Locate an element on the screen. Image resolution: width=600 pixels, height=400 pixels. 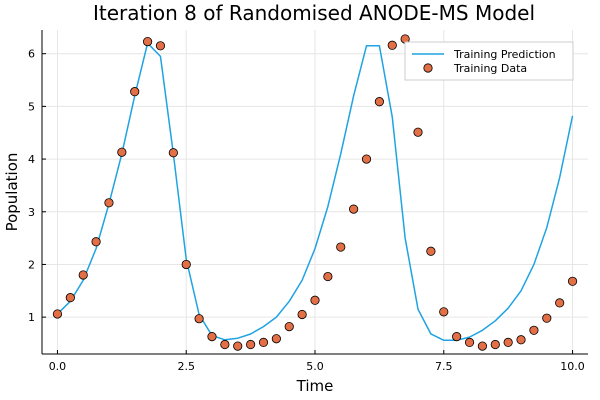
x-tick-label: 2.5 is located at coordinates (186, 366).